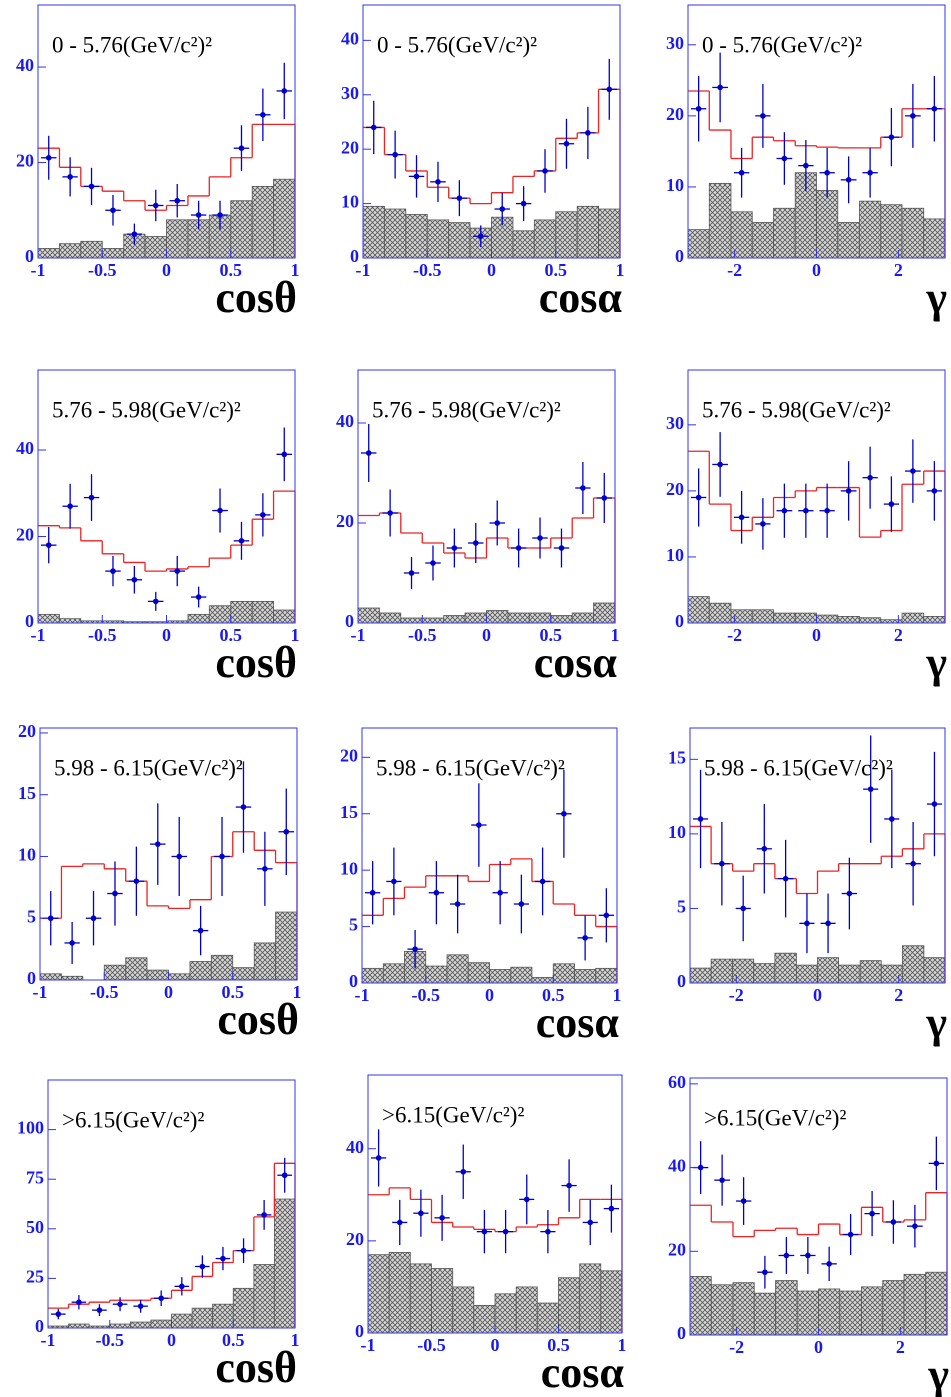  What do you see at coordinates (353, 925) in the screenshot?
I see `y-tick-label: 5` at bounding box center [353, 925].